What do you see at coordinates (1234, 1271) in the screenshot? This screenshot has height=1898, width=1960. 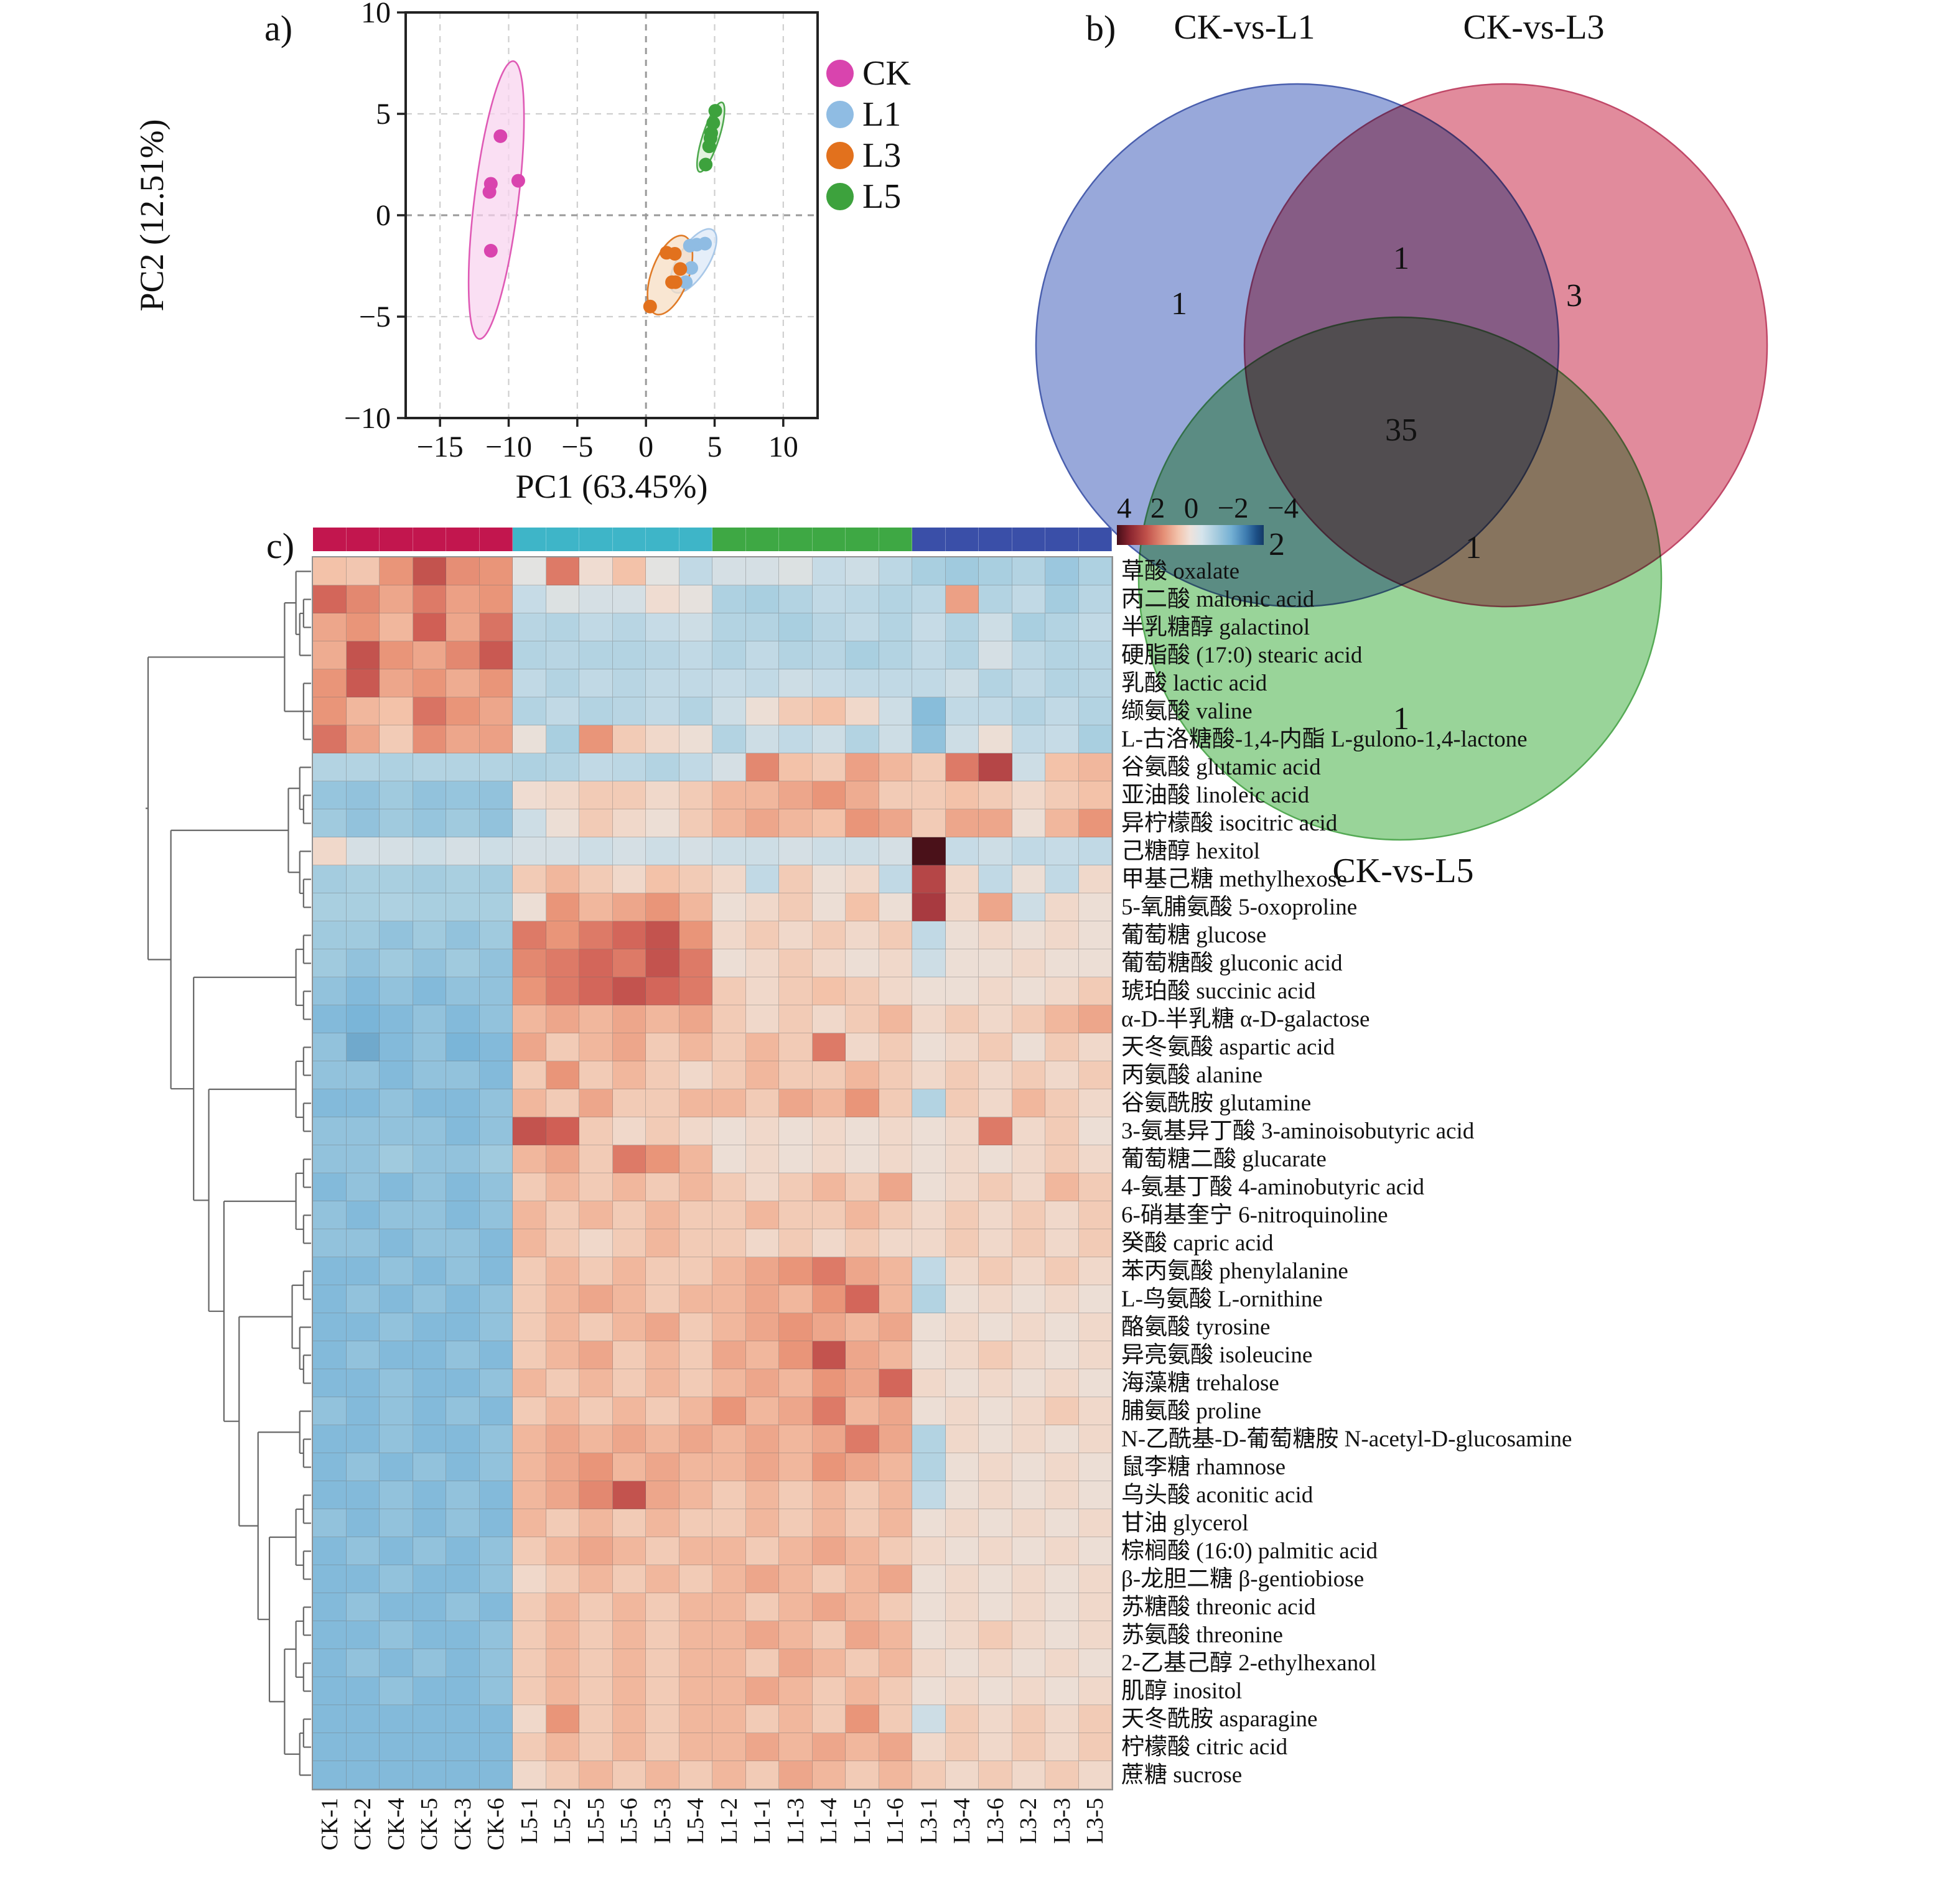 I see `row-label: 苯丙氨酸 phenylalanine` at bounding box center [1234, 1271].